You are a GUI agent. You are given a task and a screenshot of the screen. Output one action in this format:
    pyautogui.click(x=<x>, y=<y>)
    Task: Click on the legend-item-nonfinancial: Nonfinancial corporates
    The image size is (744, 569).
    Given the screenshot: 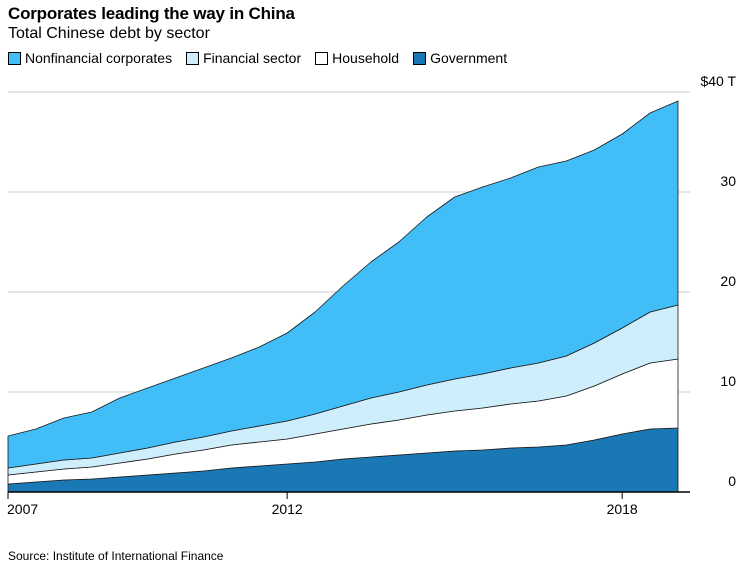 What is the action you would take?
    pyautogui.click(x=90, y=58)
    